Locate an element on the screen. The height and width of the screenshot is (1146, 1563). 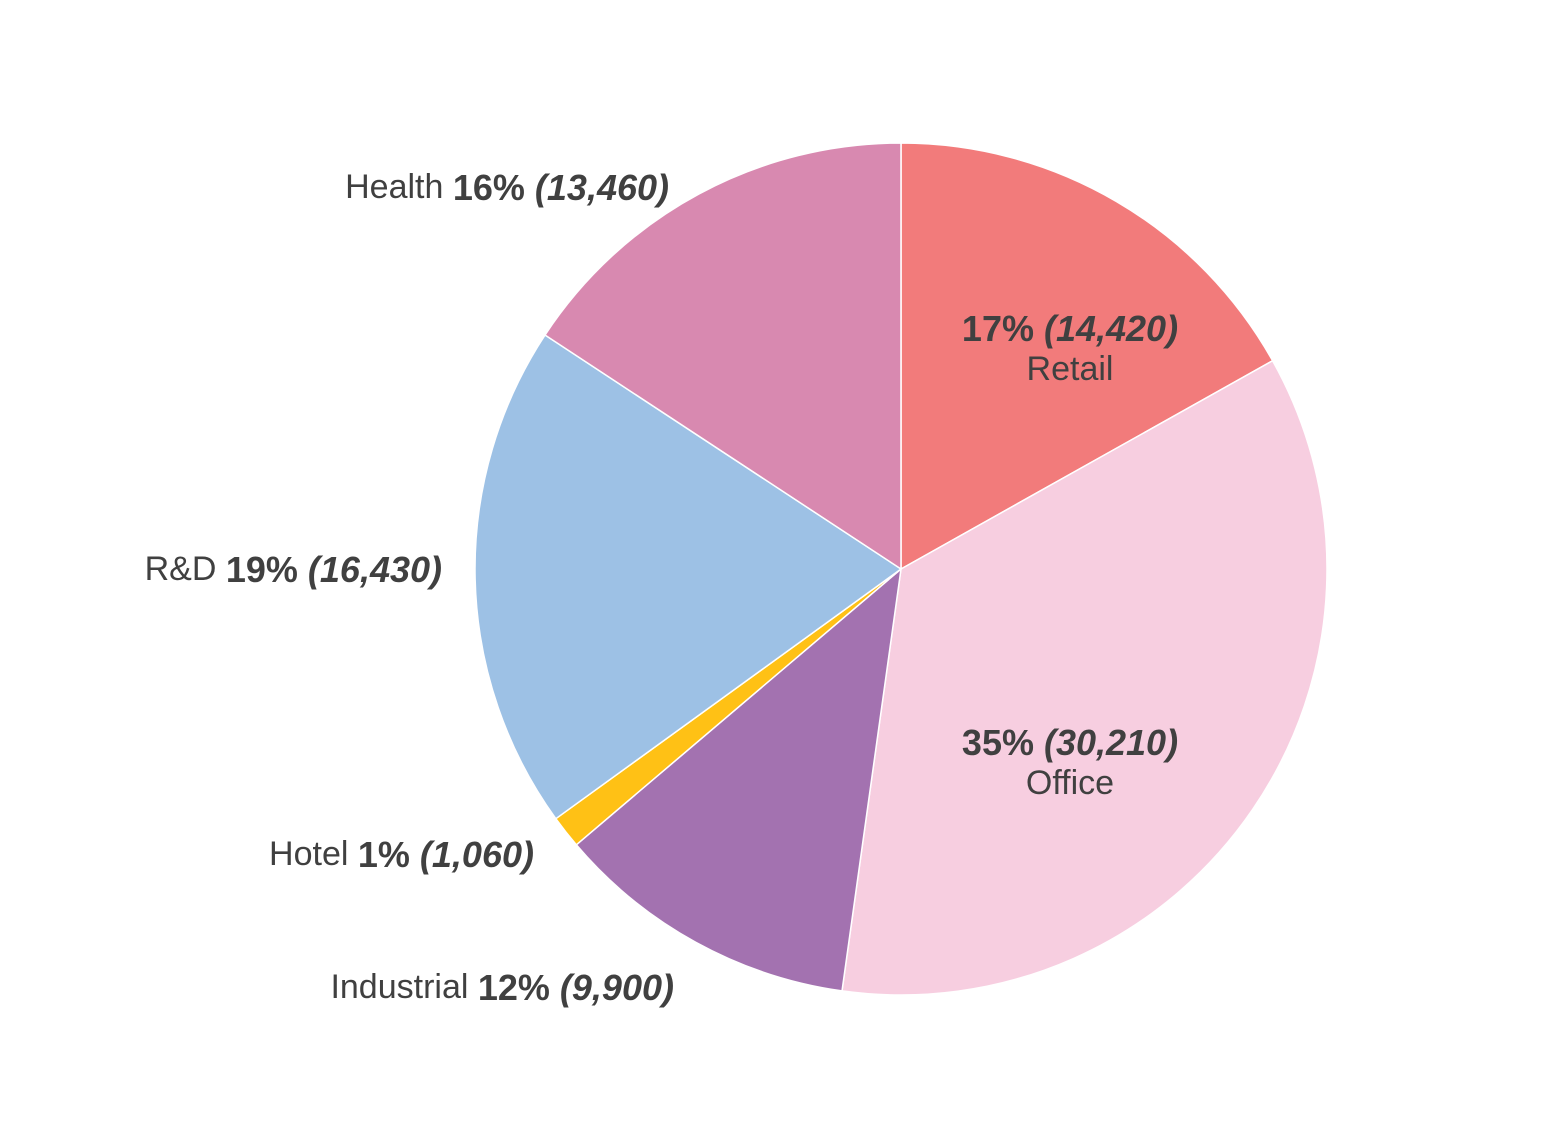
pie-slice-health is located at coordinates (723, 356).